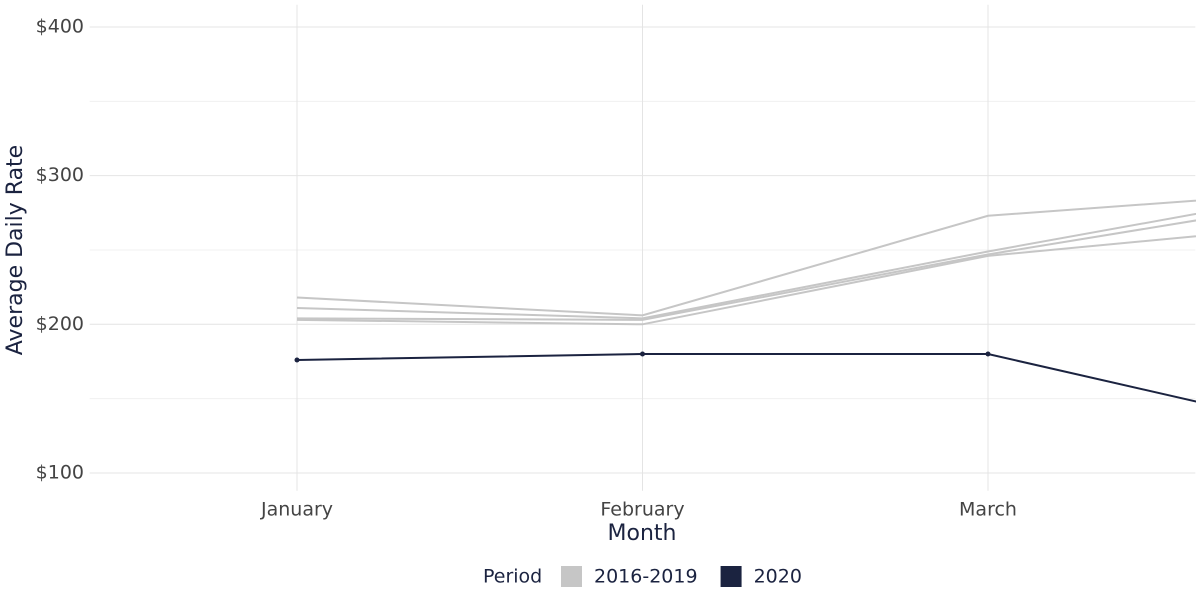 Image resolution: width=1200 pixels, height=600 pixels. What do you see at coordinates (778, 577) in the screenshot?
I see `legend-label: 2020` at bounding box center [778, 577].